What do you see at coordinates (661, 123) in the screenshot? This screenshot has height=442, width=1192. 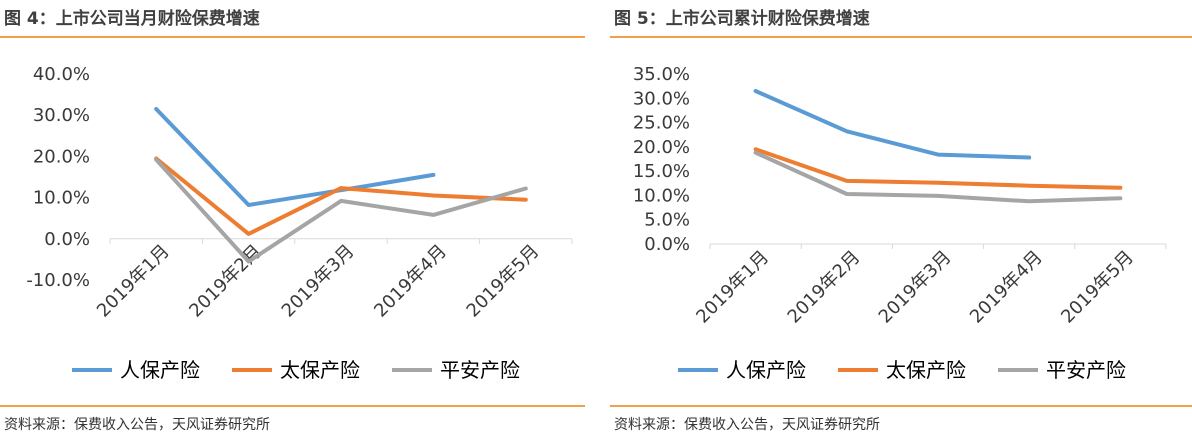 I see `y-tick-label: 25.0%` at bounding box center [661, 123].